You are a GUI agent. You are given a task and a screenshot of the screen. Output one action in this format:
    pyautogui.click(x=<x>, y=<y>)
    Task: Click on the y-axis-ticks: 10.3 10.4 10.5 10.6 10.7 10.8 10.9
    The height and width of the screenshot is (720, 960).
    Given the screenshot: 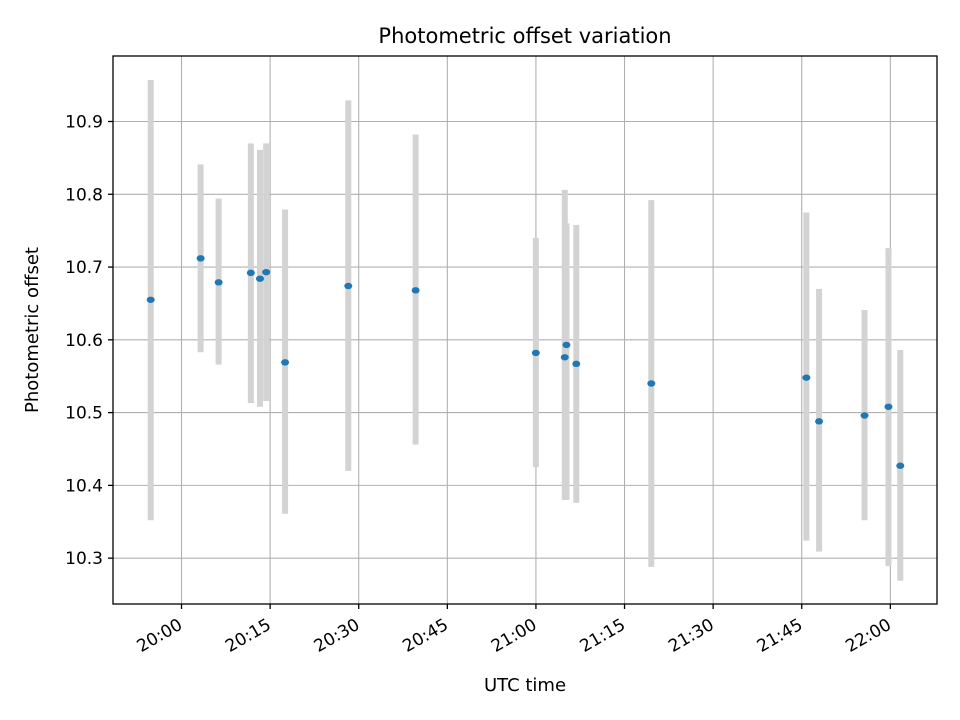 What is the action you would take?
    pyautogui.click(x=89, y=340)
    